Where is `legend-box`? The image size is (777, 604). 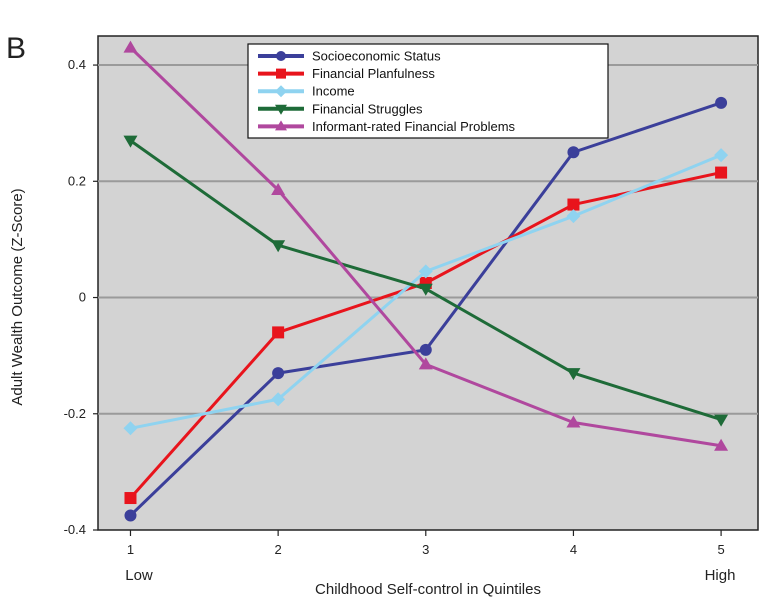
legend-box is located at coordinates (428, 91).